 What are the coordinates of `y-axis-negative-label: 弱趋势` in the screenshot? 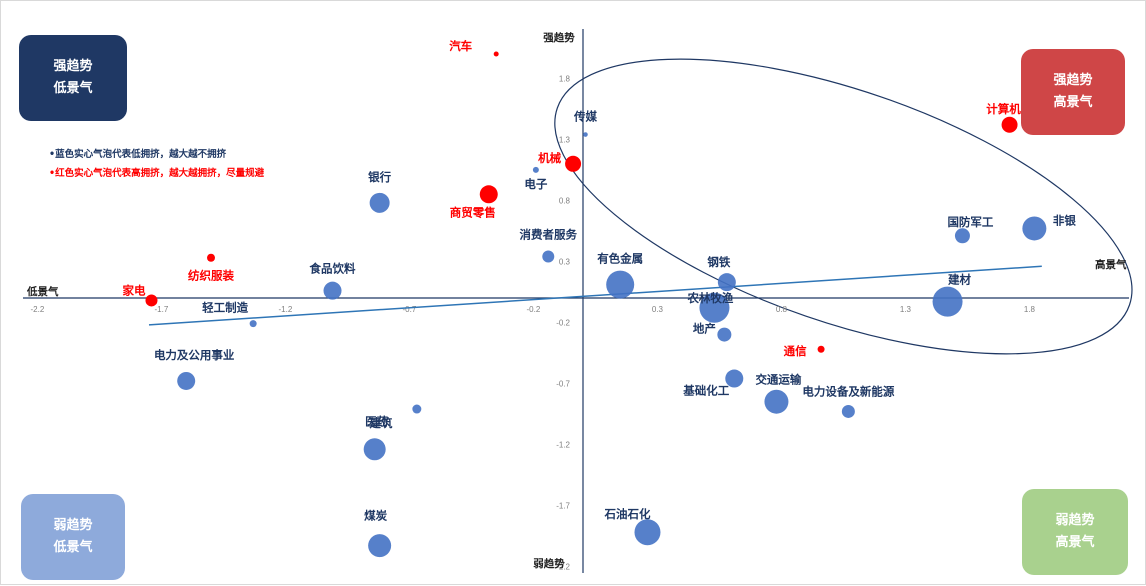 It's located at (549, 563).